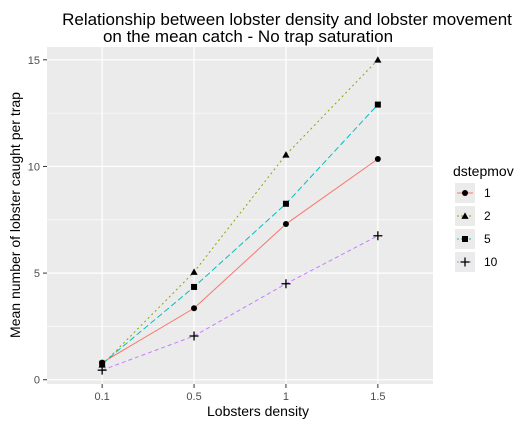  I want to click on legend-label: 10, so click(491, 262).